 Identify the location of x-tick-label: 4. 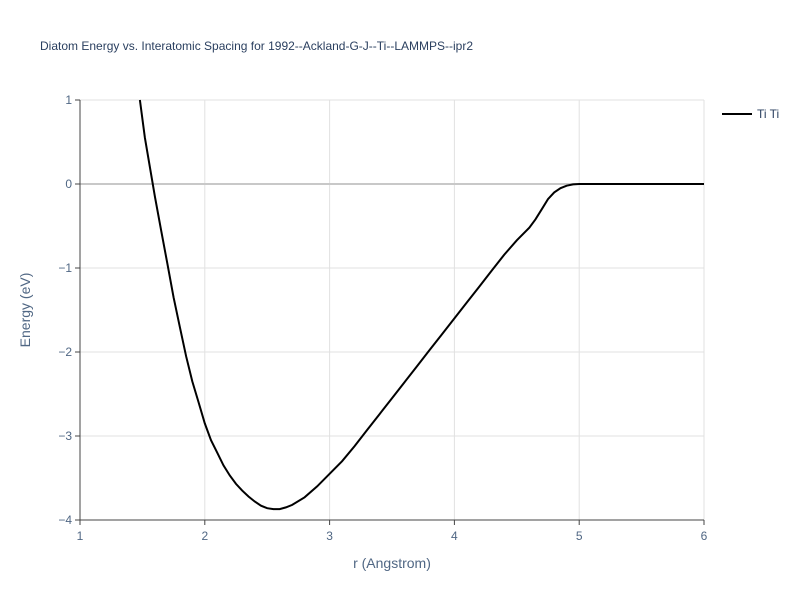
(454, 536).